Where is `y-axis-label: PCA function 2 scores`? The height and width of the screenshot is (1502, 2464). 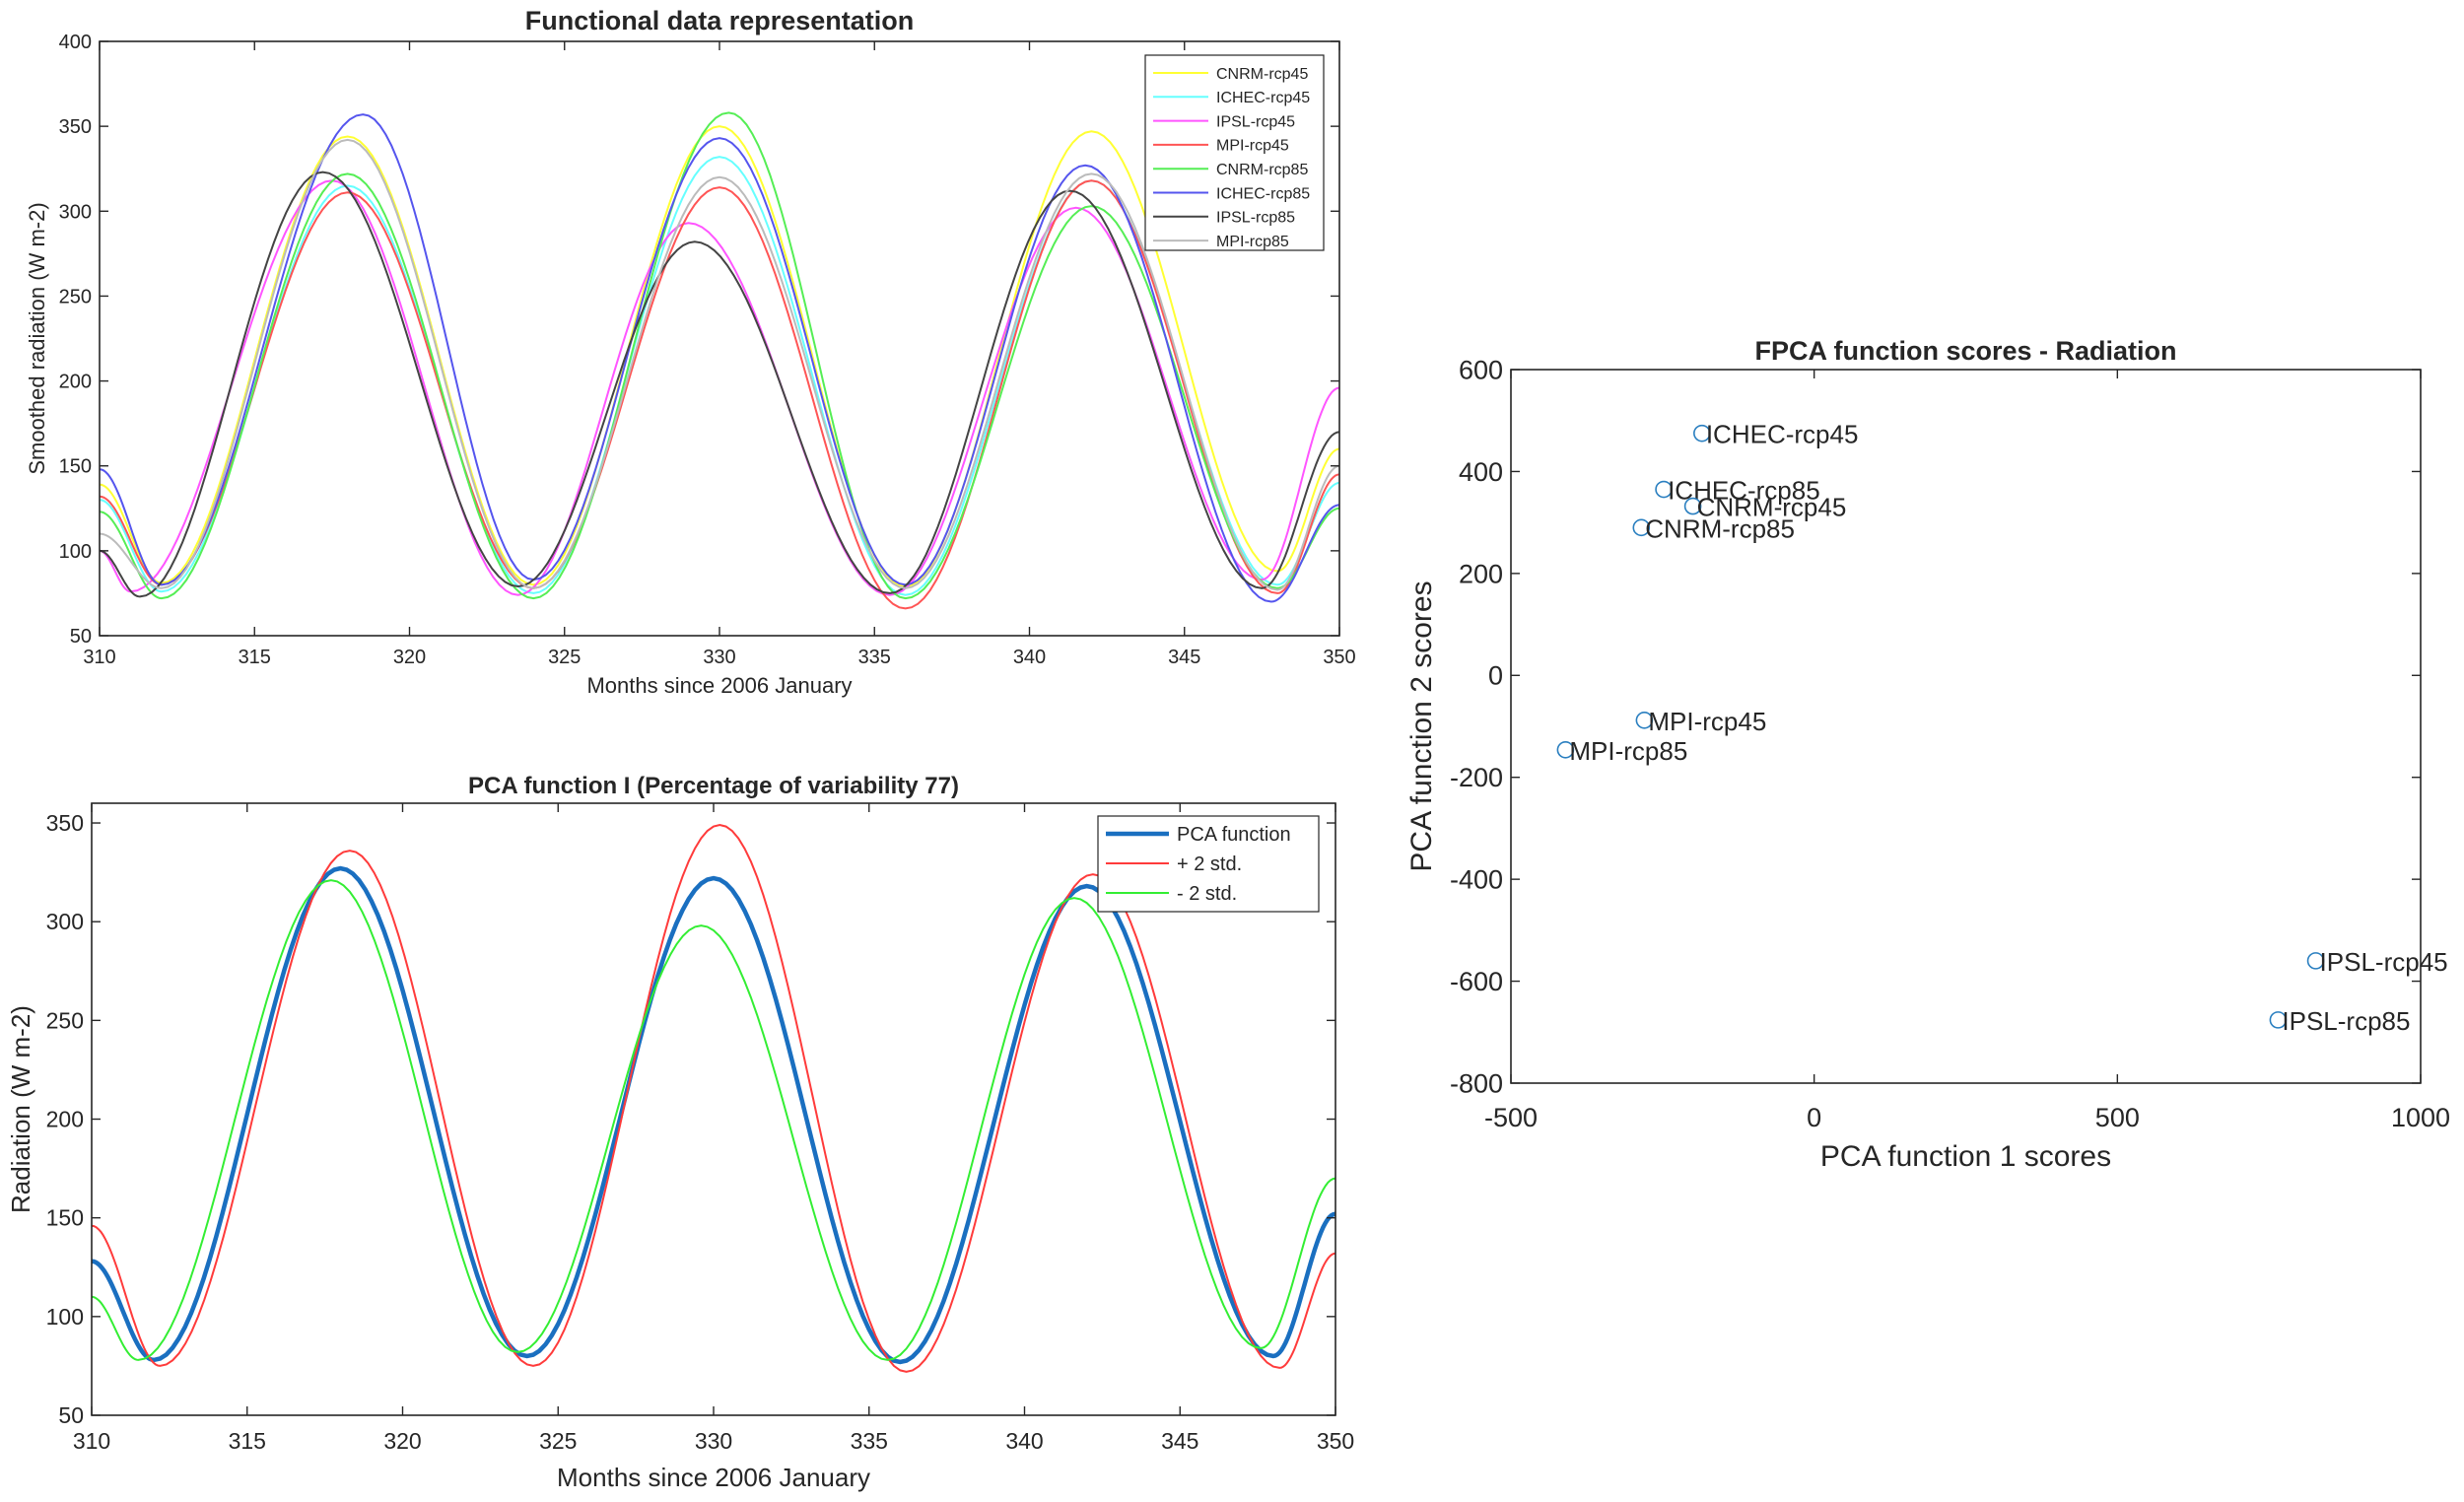 y-axis-label: PCA function 2 scores is located at coordinates (1421, 725).